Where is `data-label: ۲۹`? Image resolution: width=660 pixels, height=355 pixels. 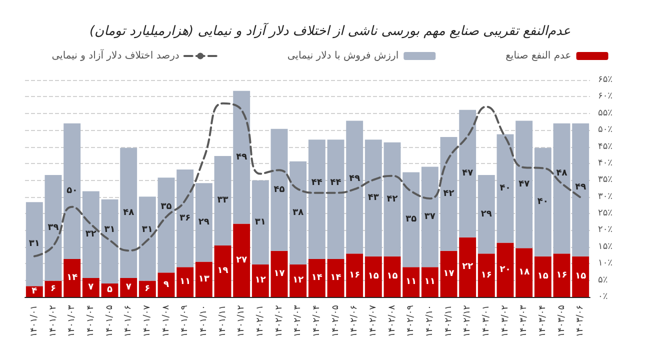 data-label: ۲۹ is located at coordinates (204, 222).